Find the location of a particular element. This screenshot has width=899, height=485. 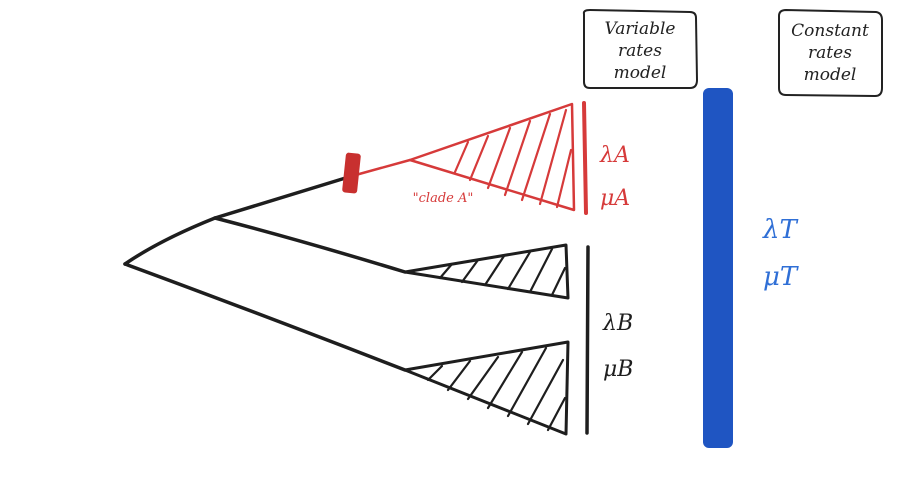

variable-box-line-1: Variable is located at coordinates (640, 29).